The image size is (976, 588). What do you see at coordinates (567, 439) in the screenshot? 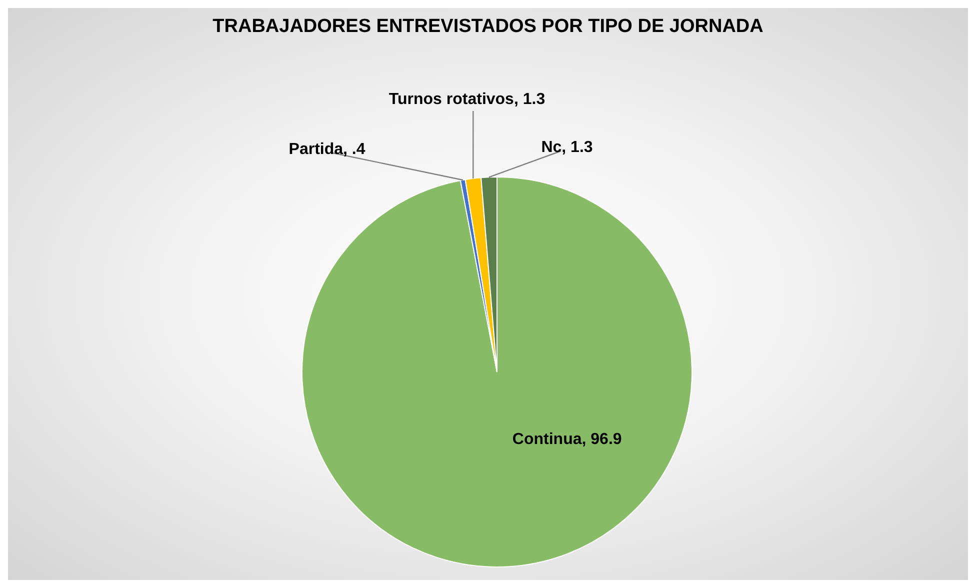
I see `slice-label: Continua, 96.9` at bounding box center [567, 439].